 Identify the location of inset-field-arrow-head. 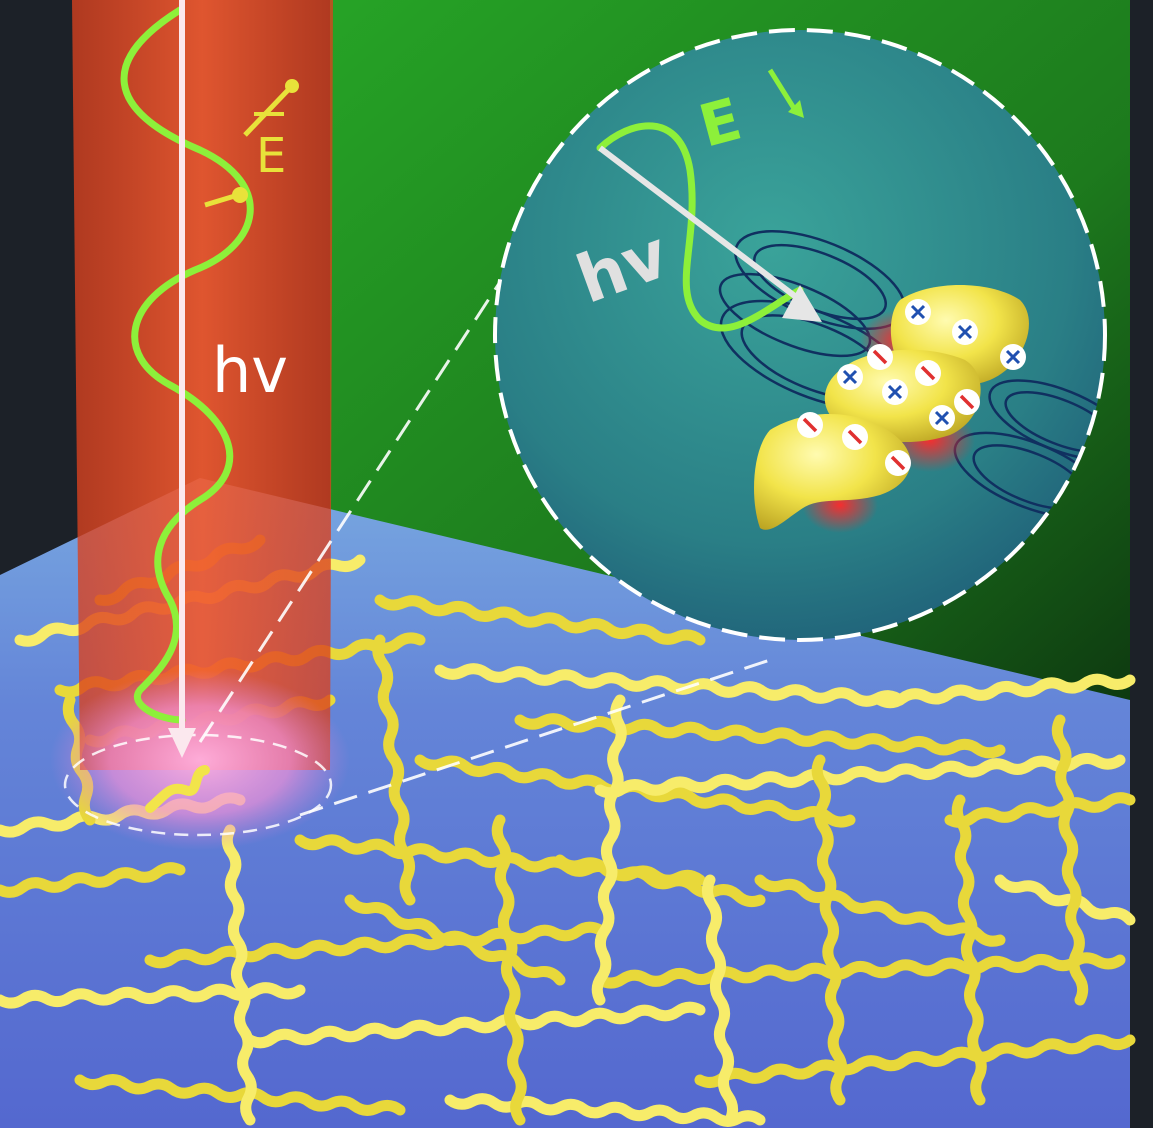
(796, 109).